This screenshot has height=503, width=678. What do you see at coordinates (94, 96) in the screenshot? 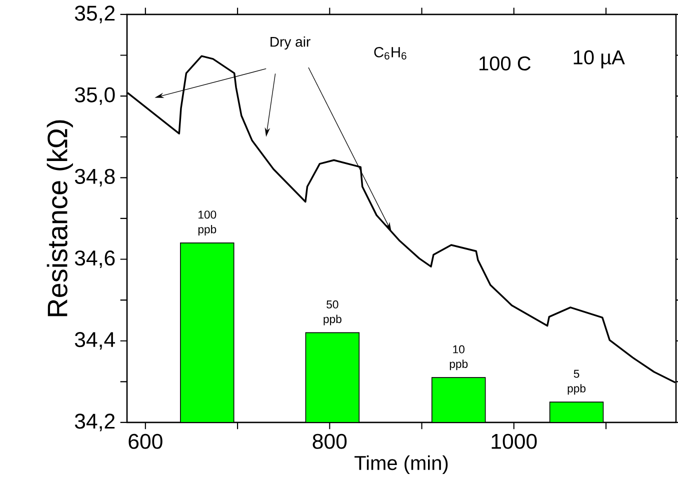
I see `y-tick-label: 35,0` at bounding box center [94, 96].